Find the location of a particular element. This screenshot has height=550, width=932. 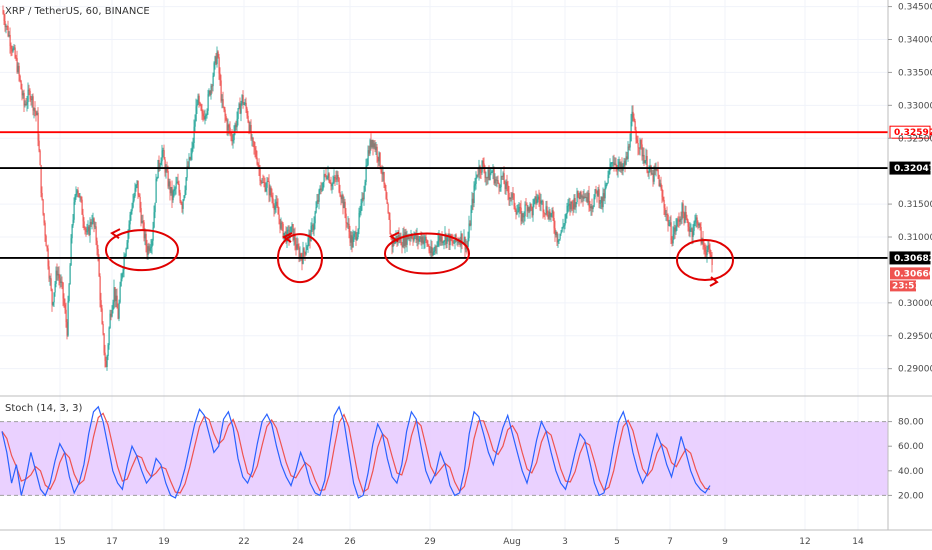

stoch-band-fill is located at coordinates (444, 458).